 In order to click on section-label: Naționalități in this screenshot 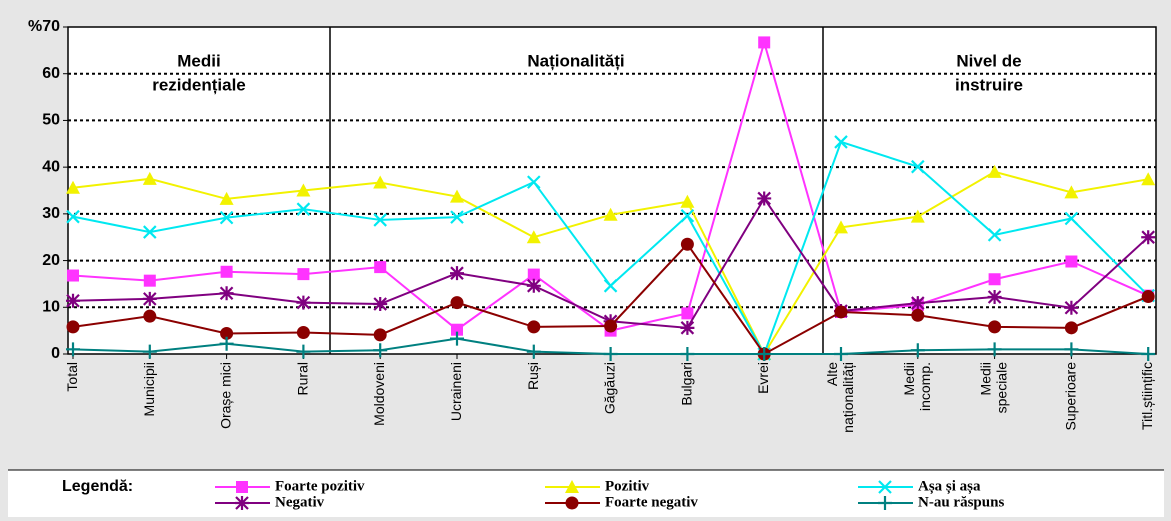, I will do `click(575, 60)`.